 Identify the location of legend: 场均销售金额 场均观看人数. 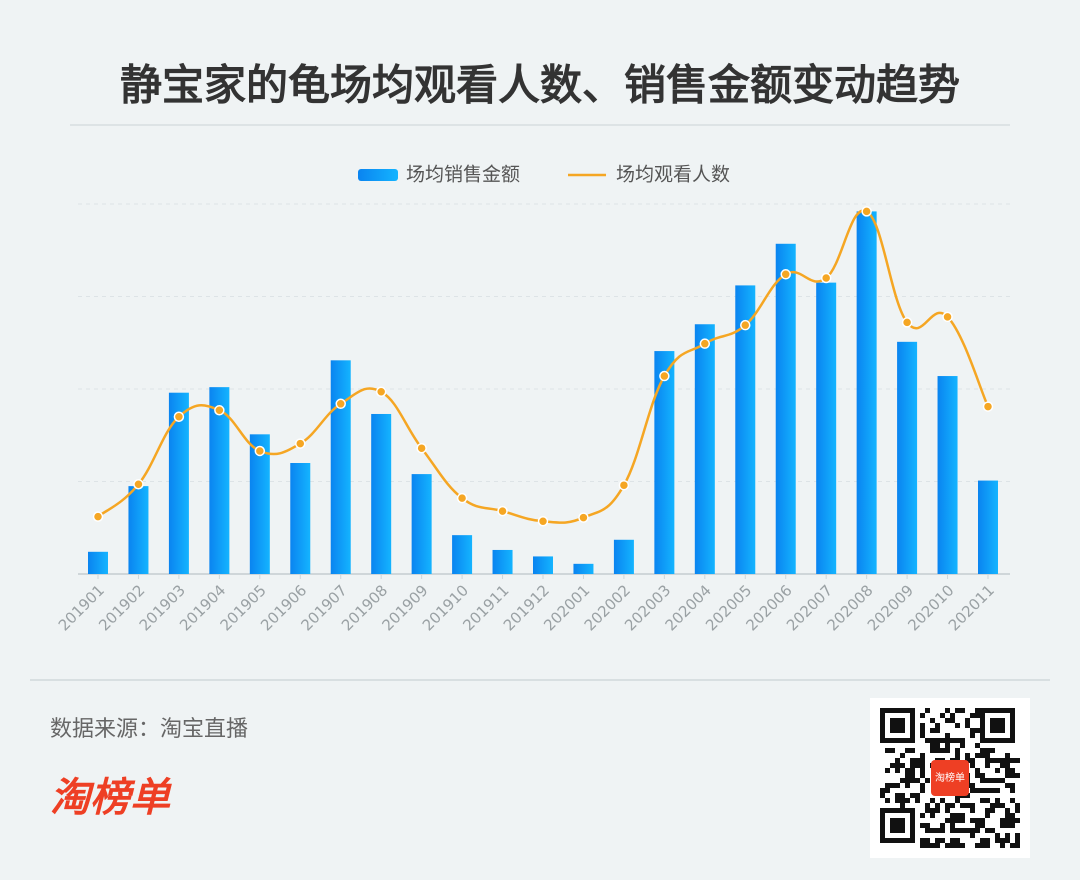
(544, 175).